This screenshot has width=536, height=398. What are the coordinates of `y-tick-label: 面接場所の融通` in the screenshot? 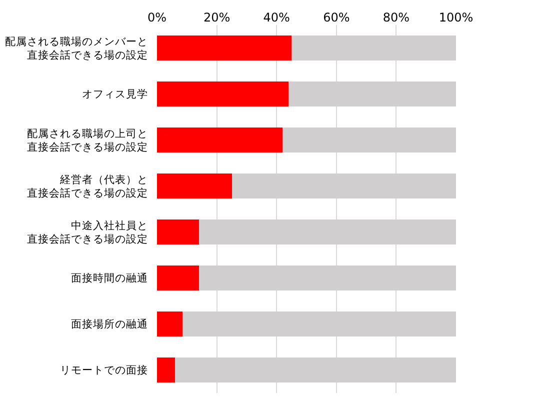 It's located at (109, 324).